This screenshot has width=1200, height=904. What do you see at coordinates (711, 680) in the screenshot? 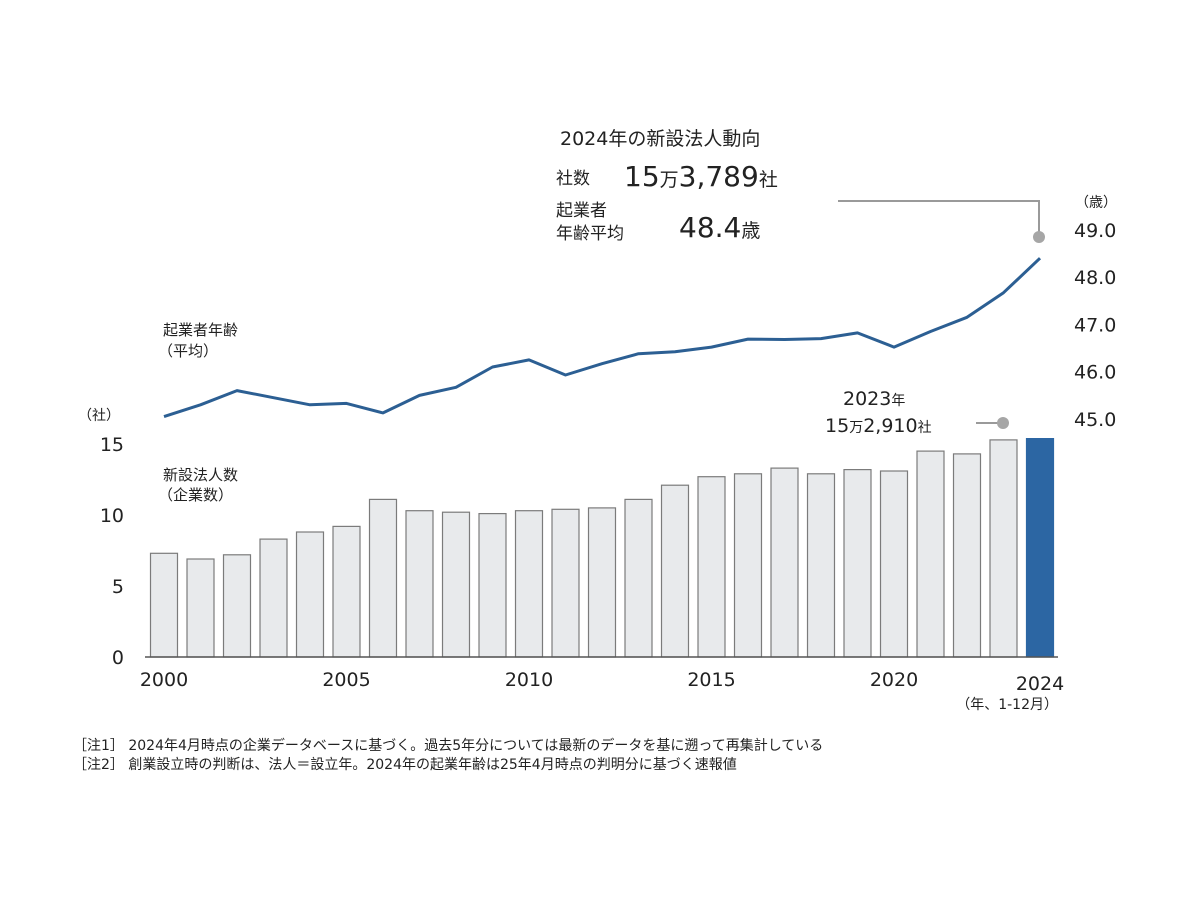
I see `x-tick-label: 2015` at bounding box center [711, 680].